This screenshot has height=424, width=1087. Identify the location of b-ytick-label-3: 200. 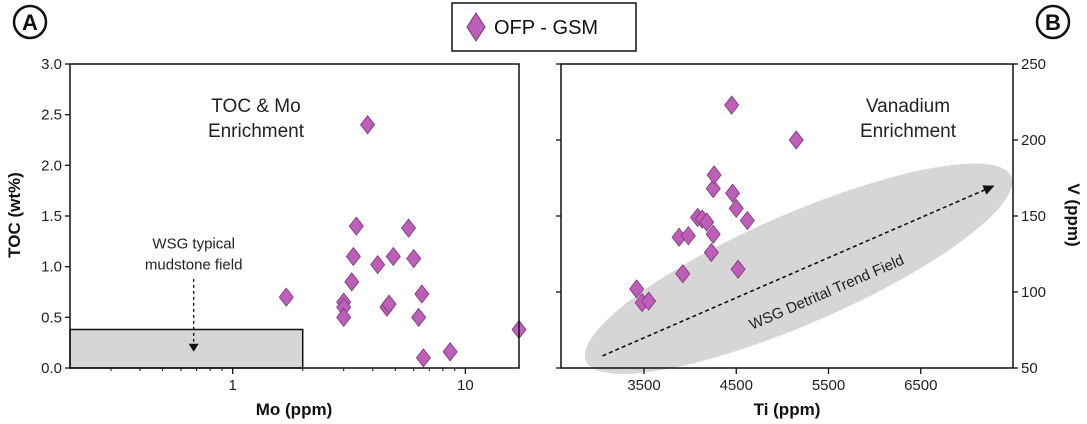
(1033, 140).